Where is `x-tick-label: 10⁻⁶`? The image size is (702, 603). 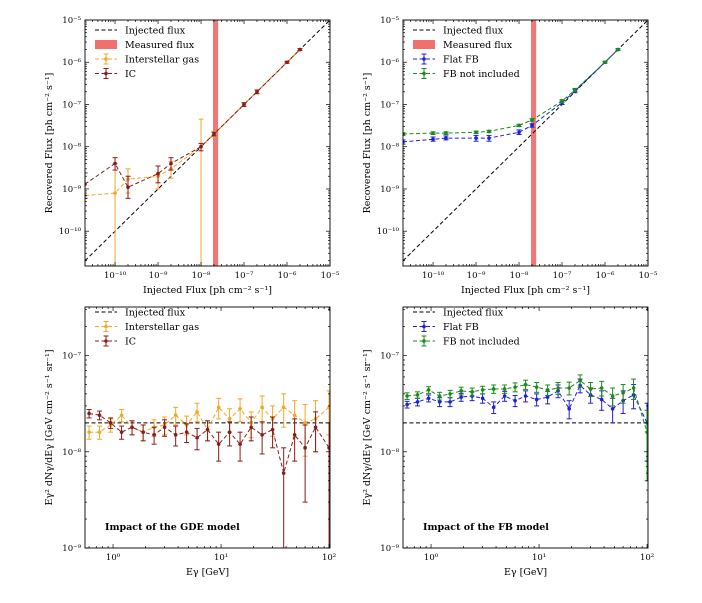
x-tick-label: 10⁻⁶ is located at coordinates (605, 276).